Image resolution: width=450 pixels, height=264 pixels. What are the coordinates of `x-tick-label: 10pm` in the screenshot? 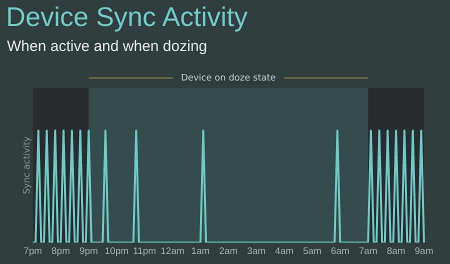 It's located at (116, 251).